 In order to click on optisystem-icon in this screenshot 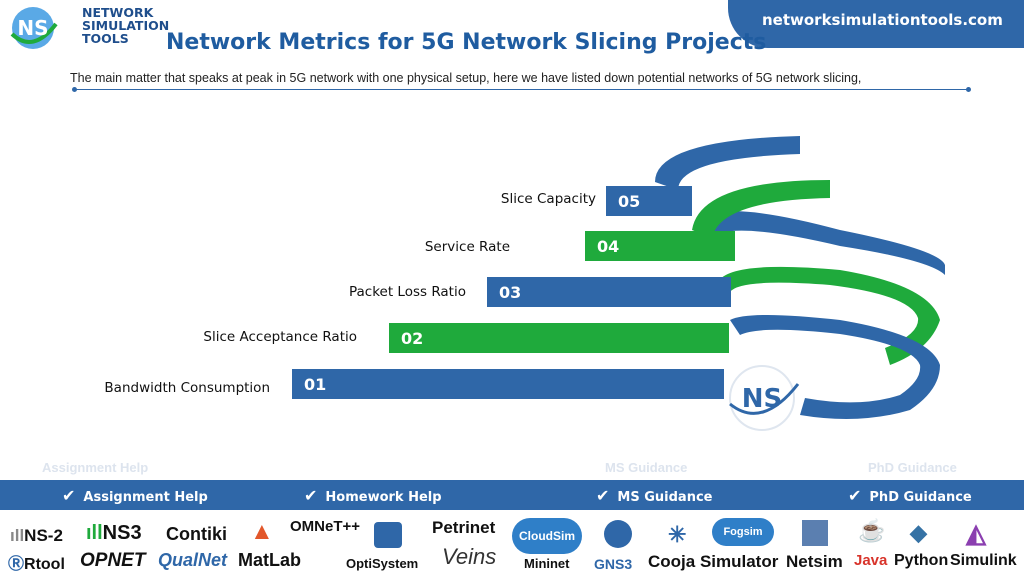, I will do `click(388, 535)`.